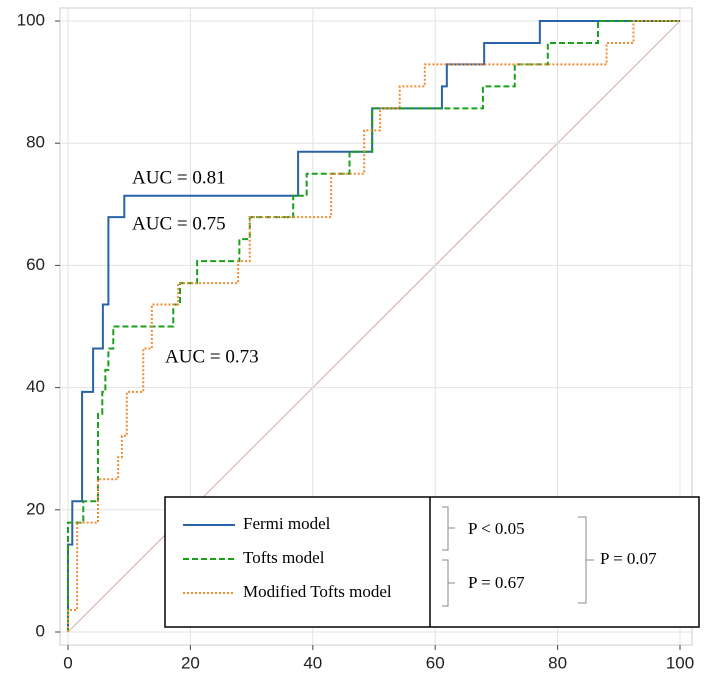  Describe the element at coordinates (190, 662) in the screenshot. I see `x-tick-label: 20` at that location.